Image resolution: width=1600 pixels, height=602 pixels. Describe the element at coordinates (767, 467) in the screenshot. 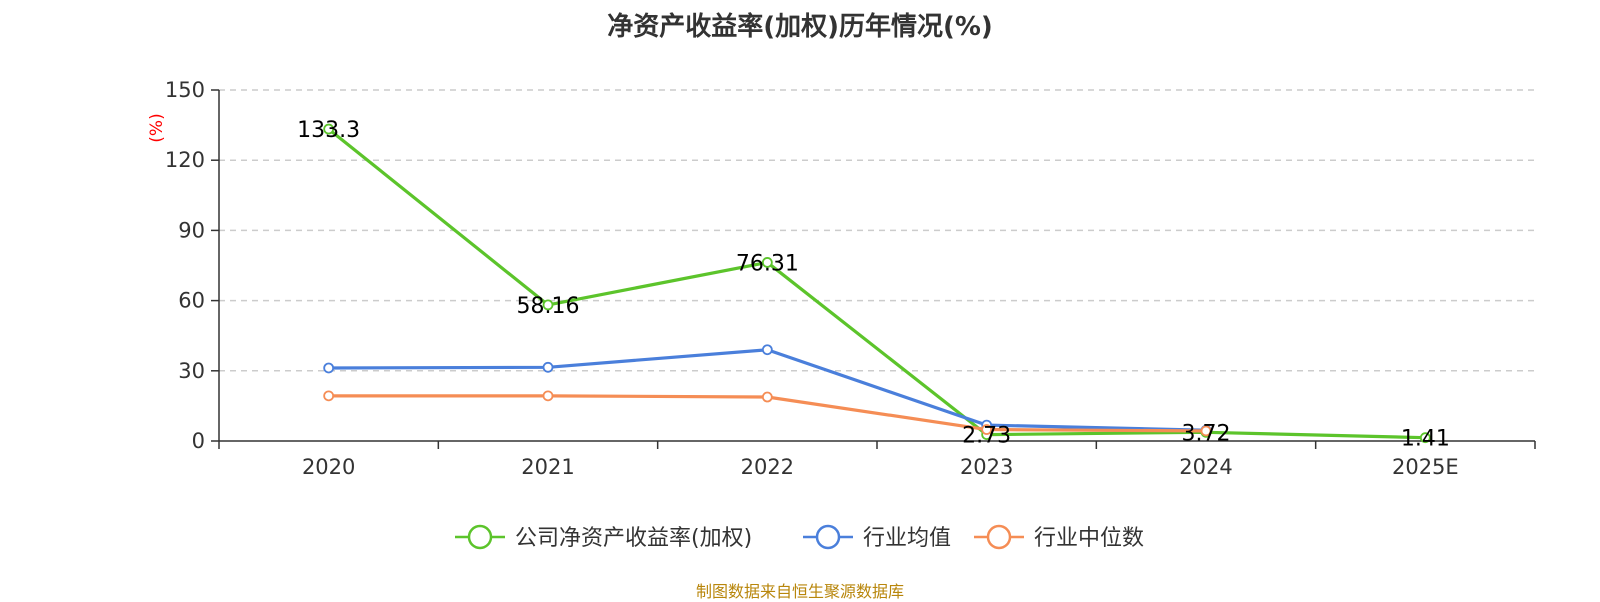

I see `x-tick-label: 2022` at that location.